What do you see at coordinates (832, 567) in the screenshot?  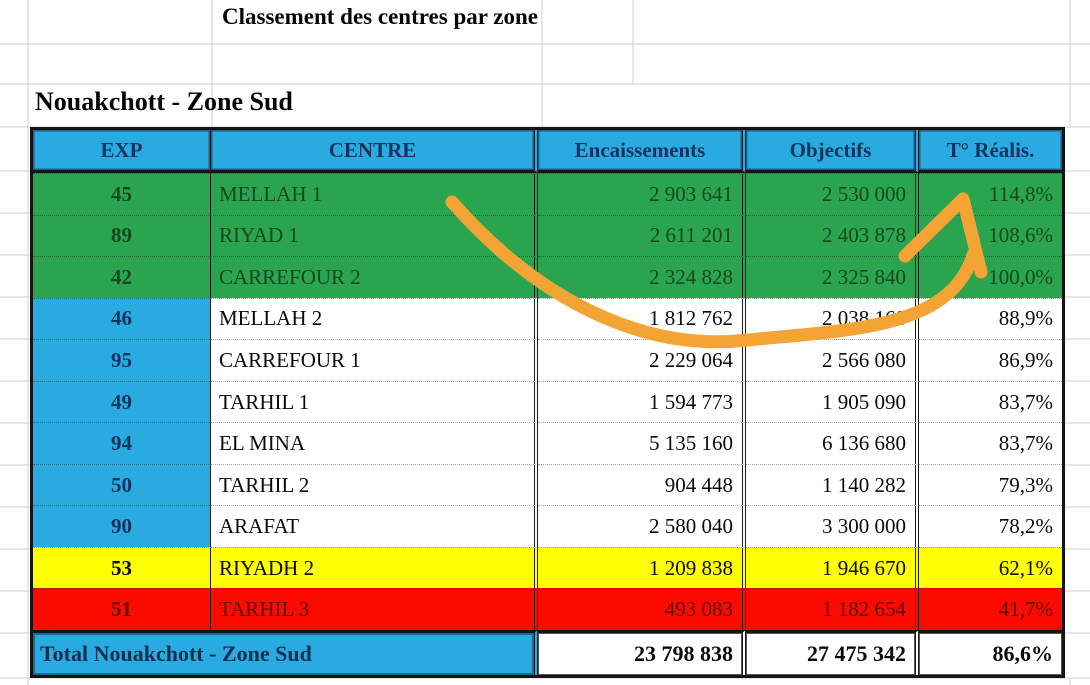 I see `objectifs-cell: 1 946 670` at bounding box center [832, 567].